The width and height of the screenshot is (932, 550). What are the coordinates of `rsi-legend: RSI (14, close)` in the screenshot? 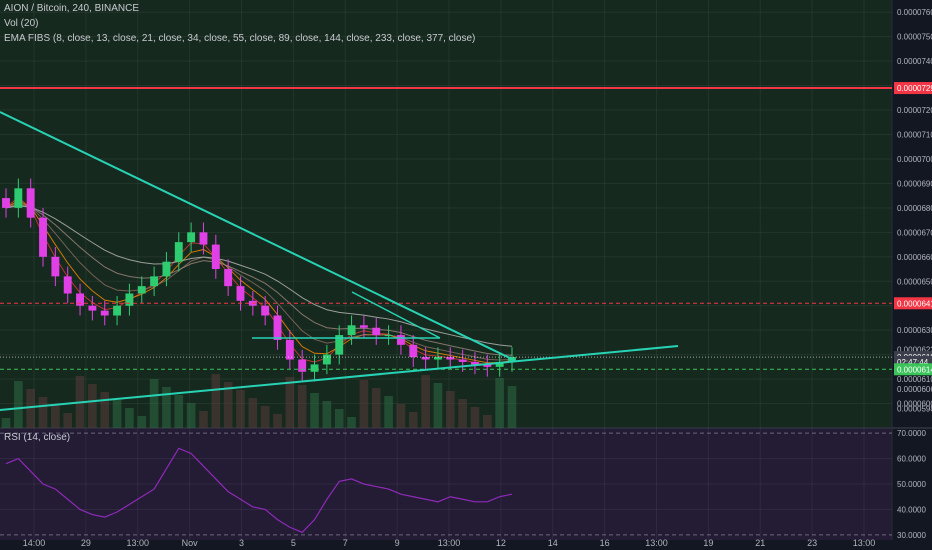 It's located at (37, 437).